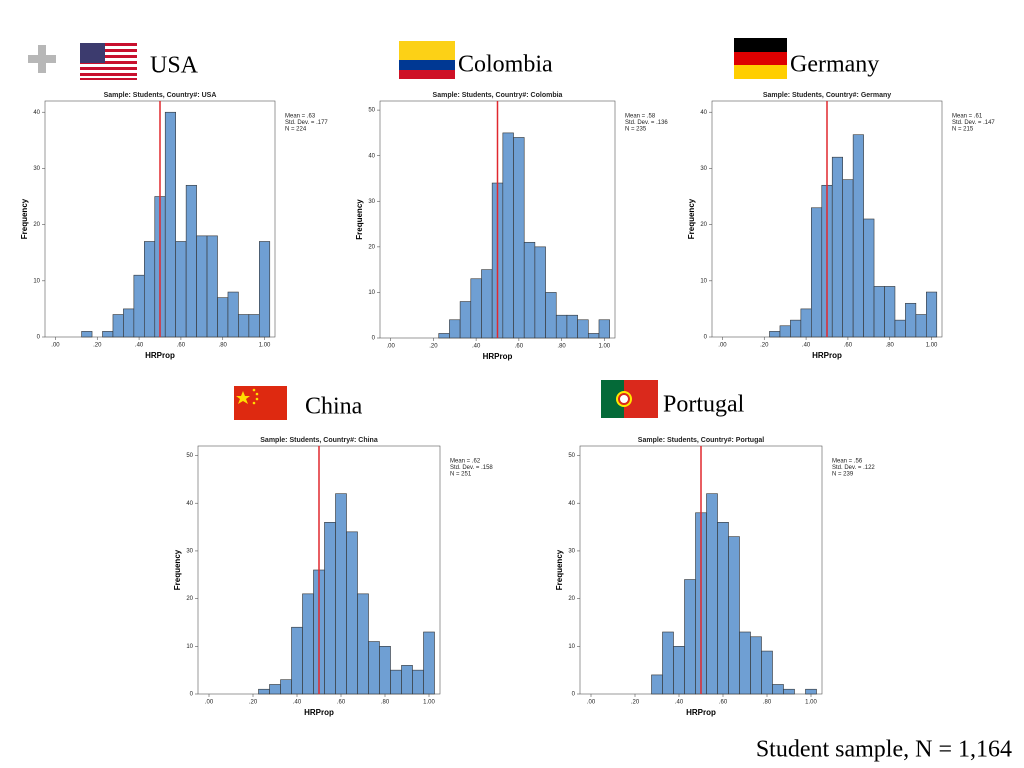  Describe the element at coordinates (691, 218) in the screenshot. I see `y-axis-label: Frequency` at that location.